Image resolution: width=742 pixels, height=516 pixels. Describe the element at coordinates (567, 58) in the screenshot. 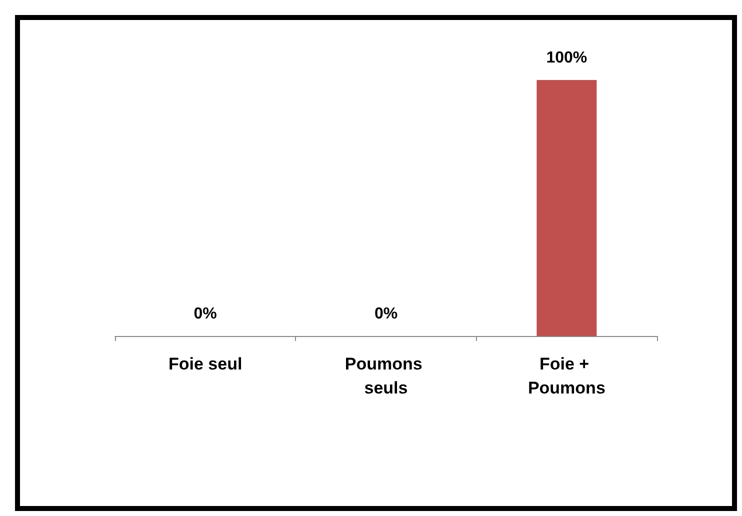

I see `data-label: 100%` at that location.